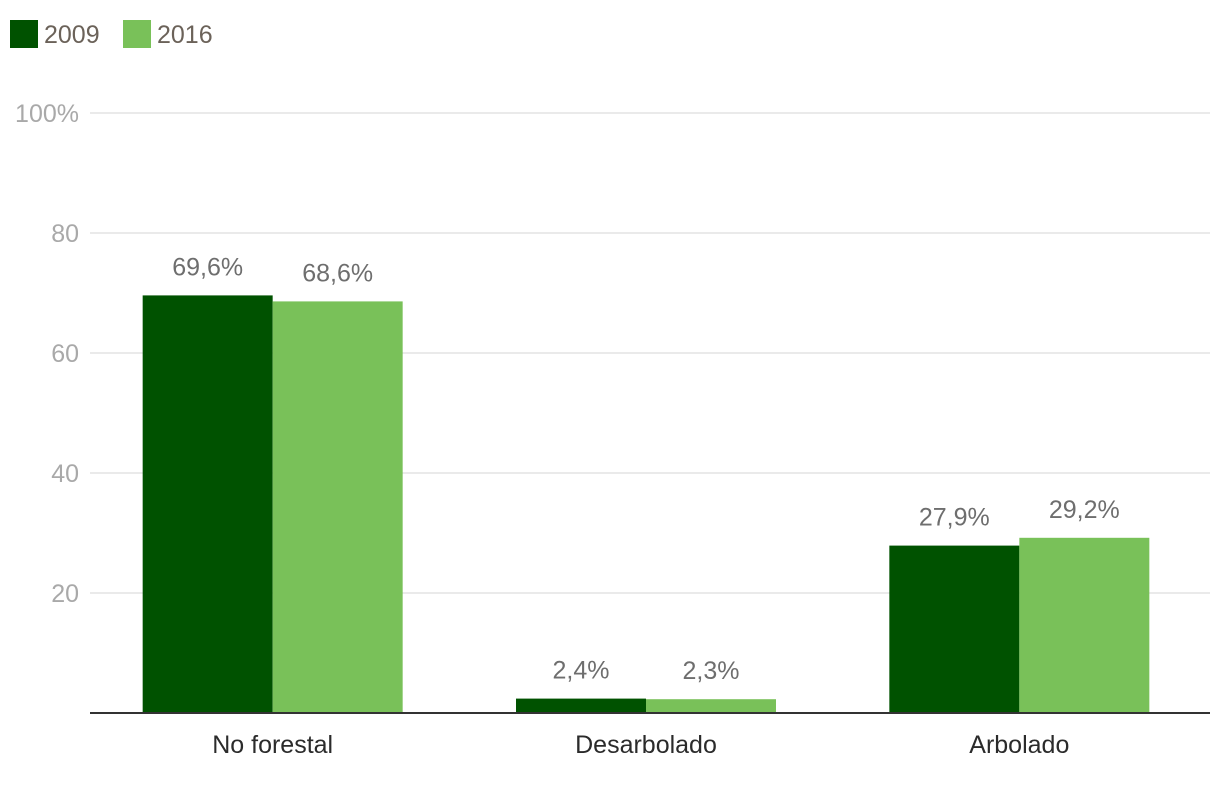 This screenshot has width=1220, height=788. What do you see at coordinates (111, 34) in the screenshot?
I see `legend: 2009 2016` at bounding box center [111, 34].